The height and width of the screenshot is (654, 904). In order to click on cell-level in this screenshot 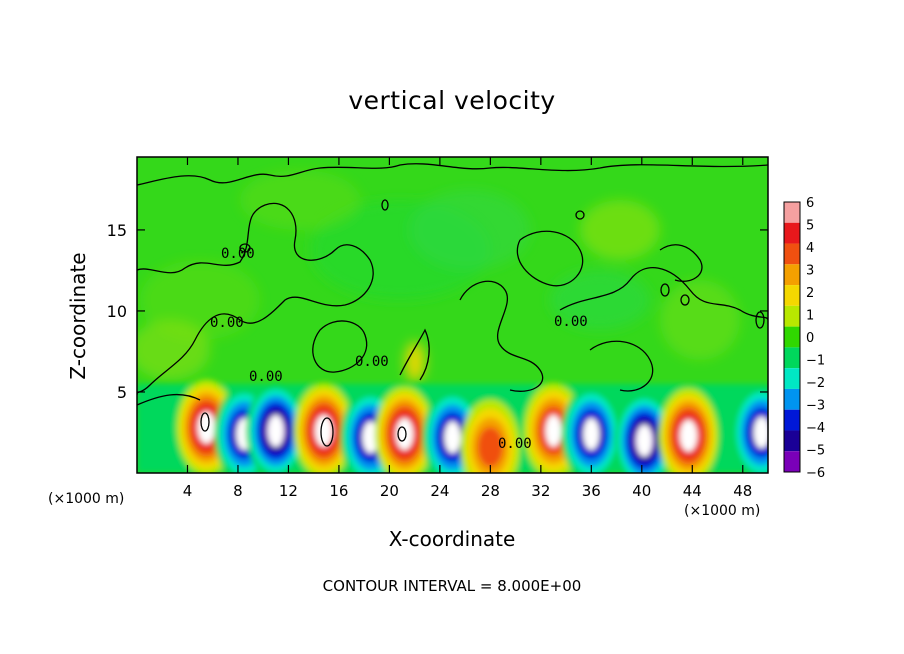, I will do `click(490, 447)`.